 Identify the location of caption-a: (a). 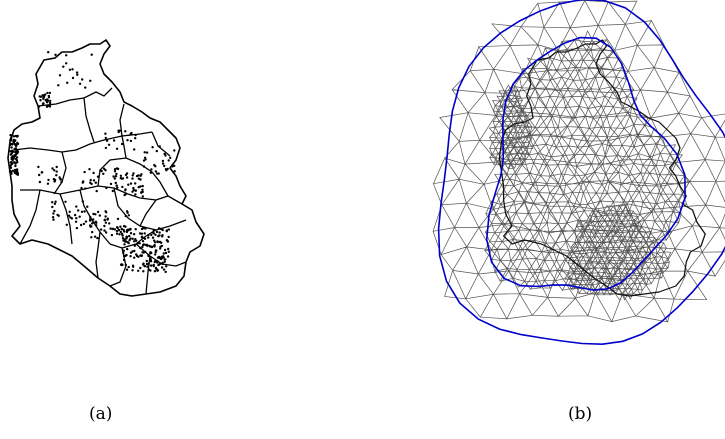
(101, 414).